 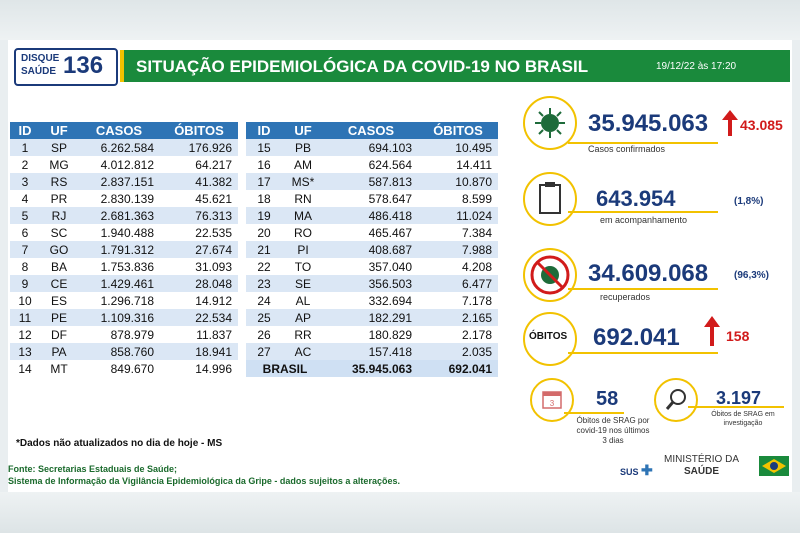 I want to click on cell-uf: GO, so click(x=59, y=249).